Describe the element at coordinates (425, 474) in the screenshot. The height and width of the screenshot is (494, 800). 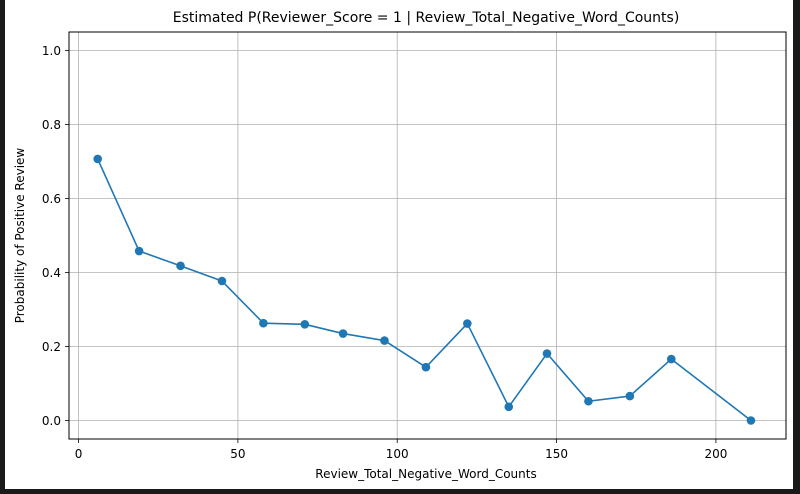
I see `x-axis-label: Review_Total_Negative_Word_Counts` at that location.